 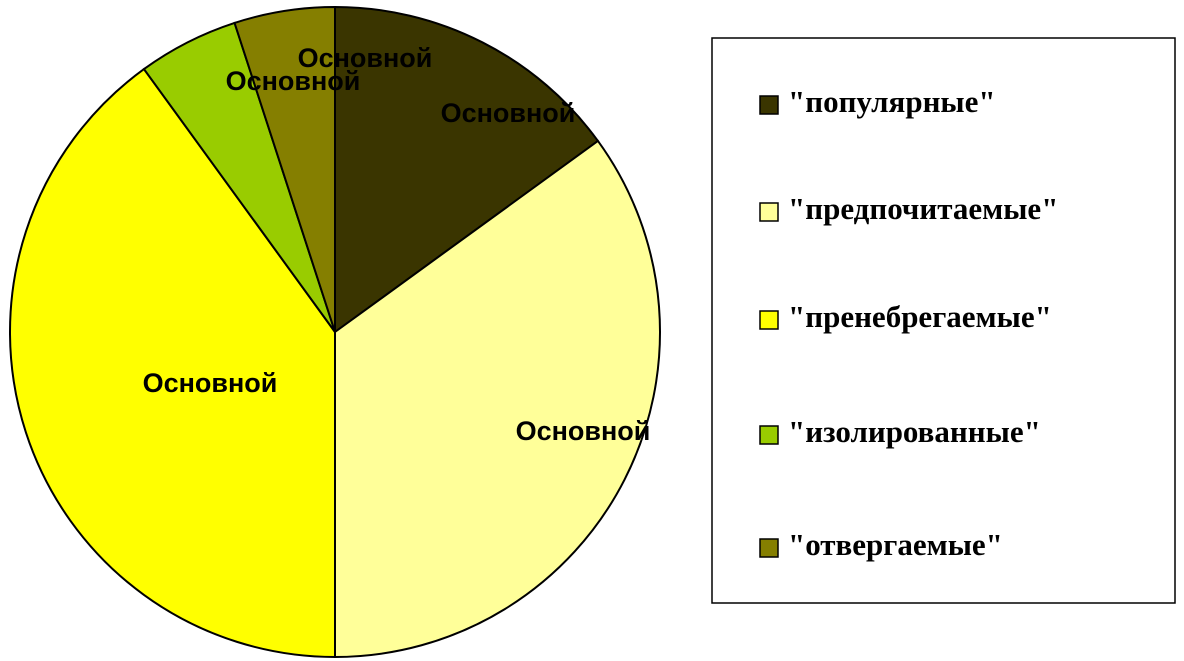 What do you see at coordinates (895, 544) in the screenshot?
I see `legend-label: "отвергаемые"` at bounding box center [895, 544].